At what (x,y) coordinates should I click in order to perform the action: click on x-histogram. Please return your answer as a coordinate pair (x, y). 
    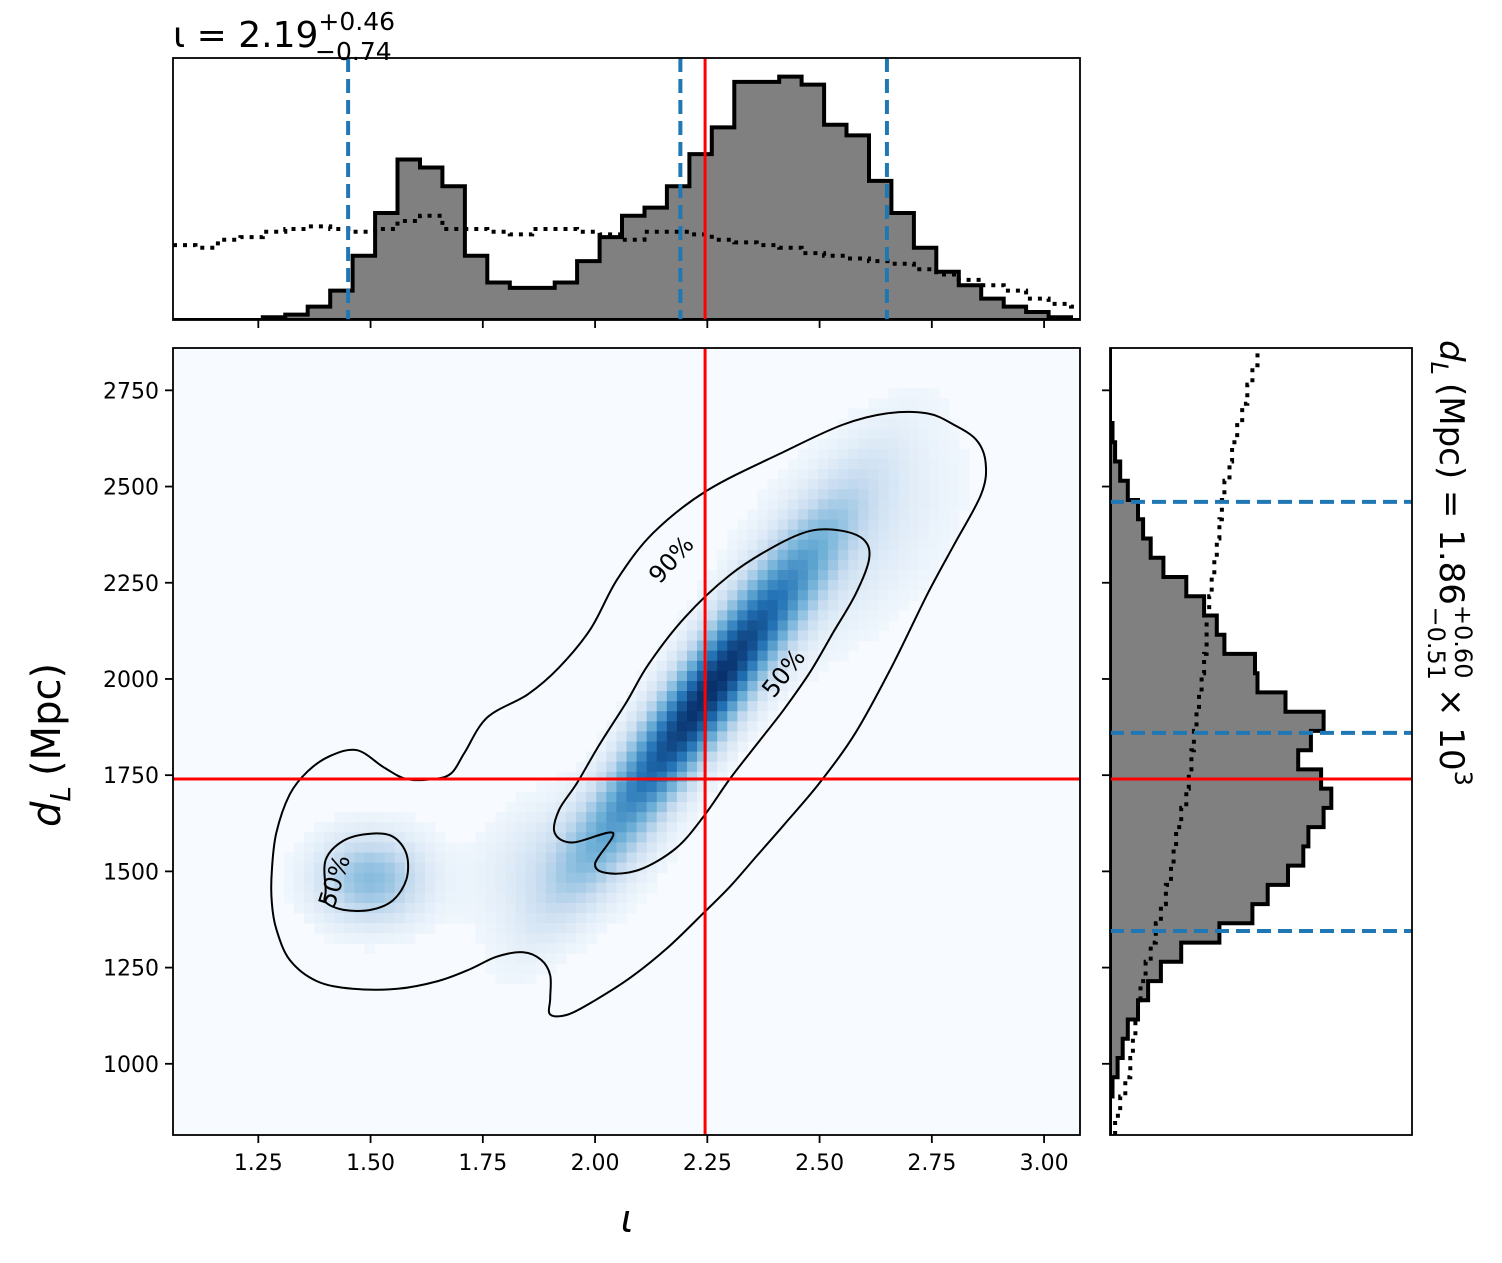
    Looking at the image, I should click on (626, 197).